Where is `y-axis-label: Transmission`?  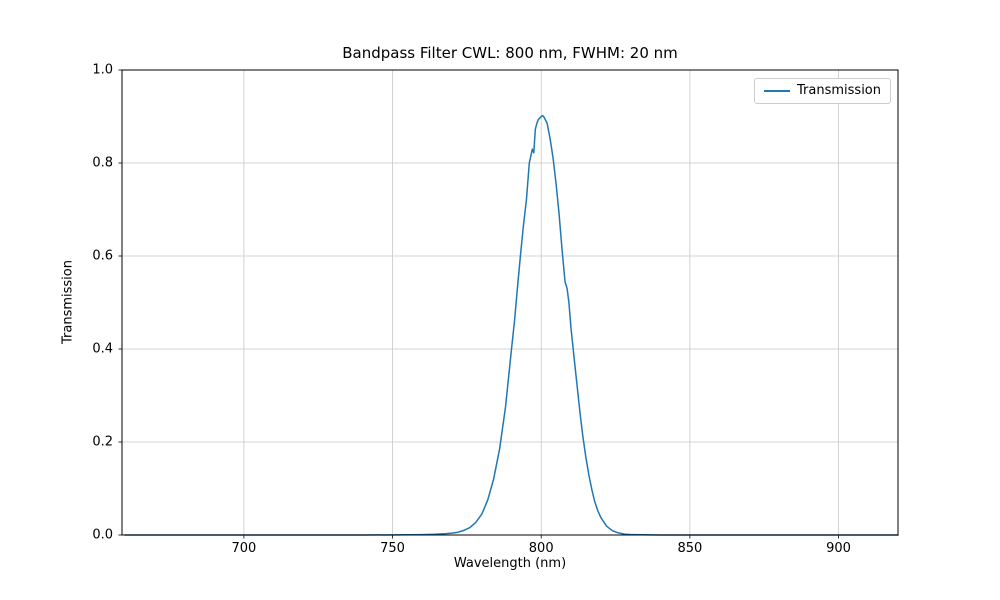
y-axis-label: Transmission is located at coordinates (68, 302).